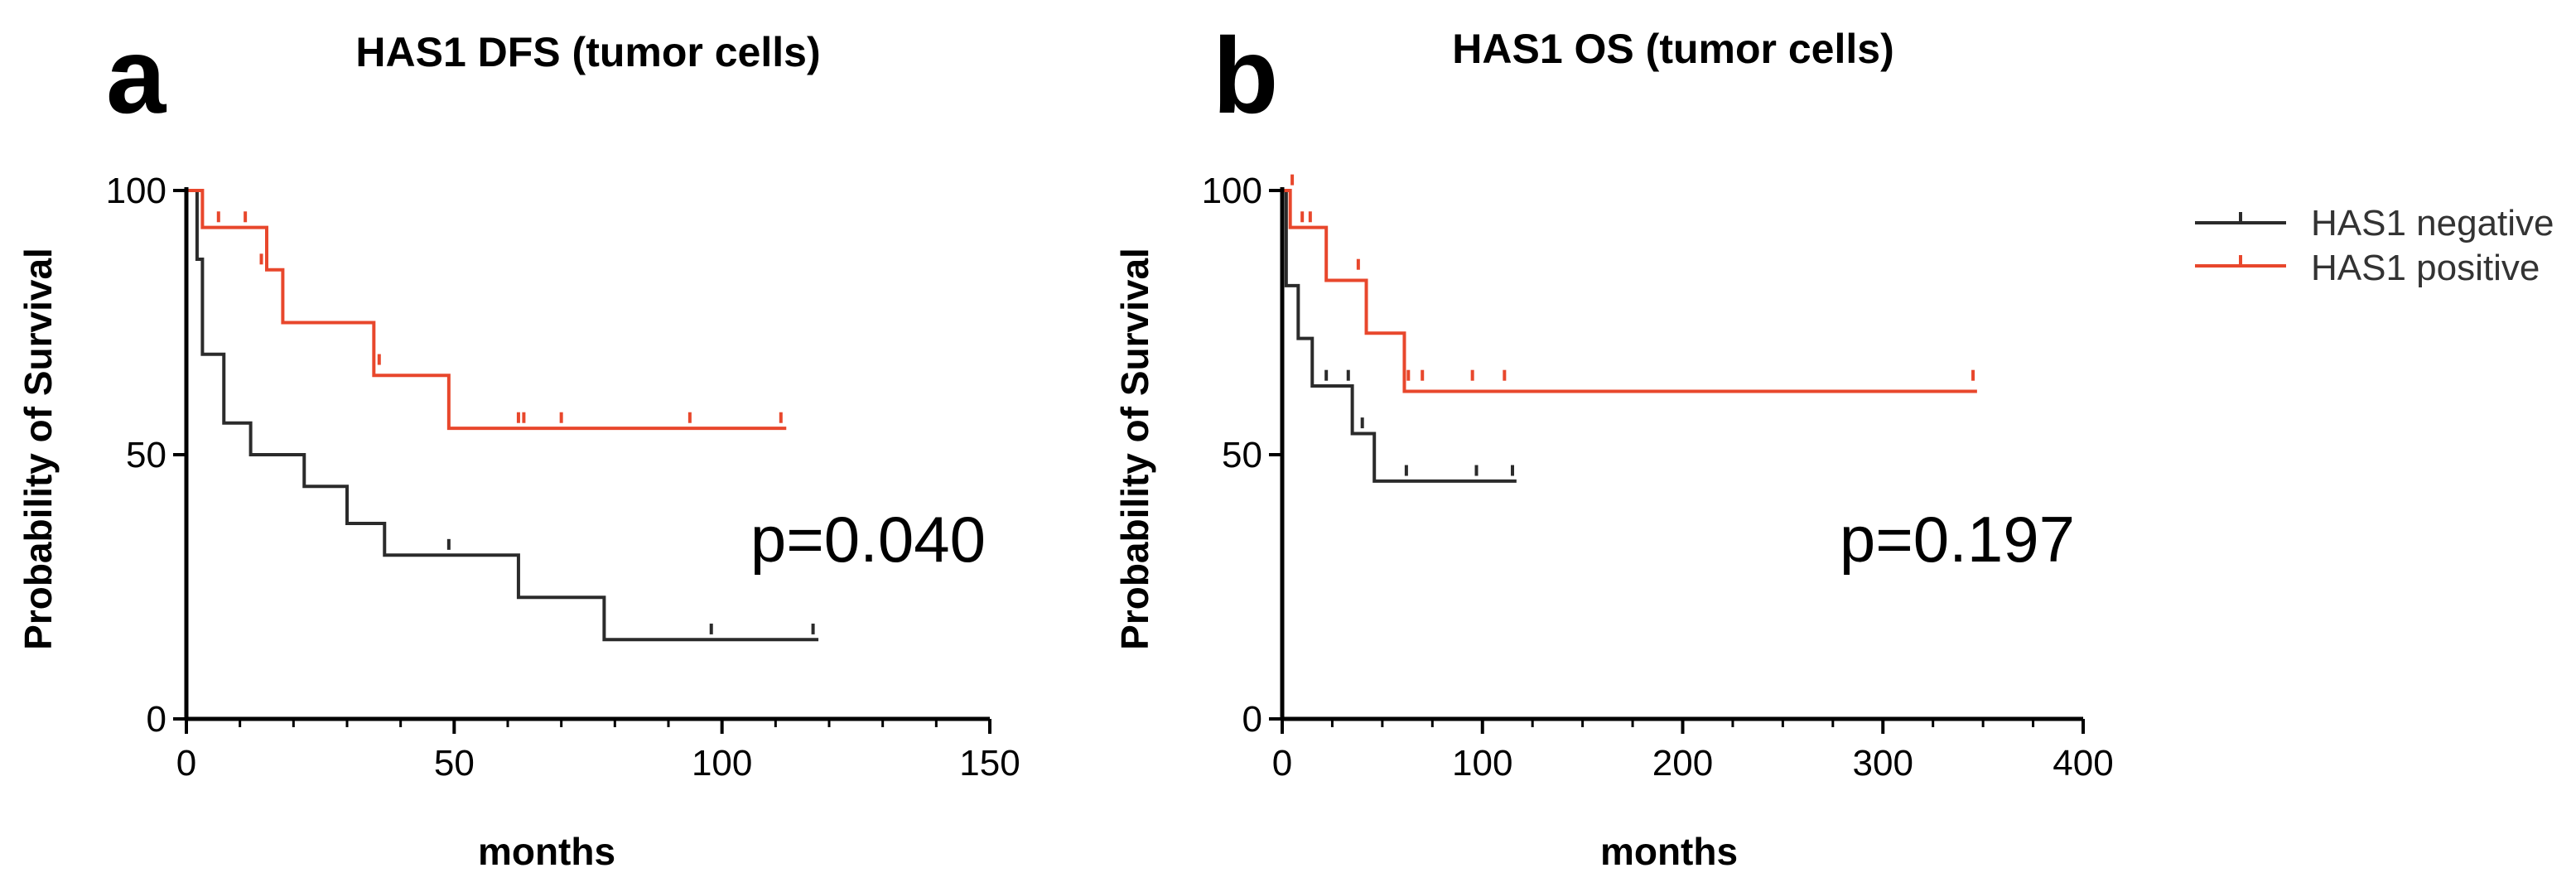  What do you see at coordinates (186, 763) in the screenshot?
I see `panel-a-xtick-label-0: 0` at bounding box center [186, 763].